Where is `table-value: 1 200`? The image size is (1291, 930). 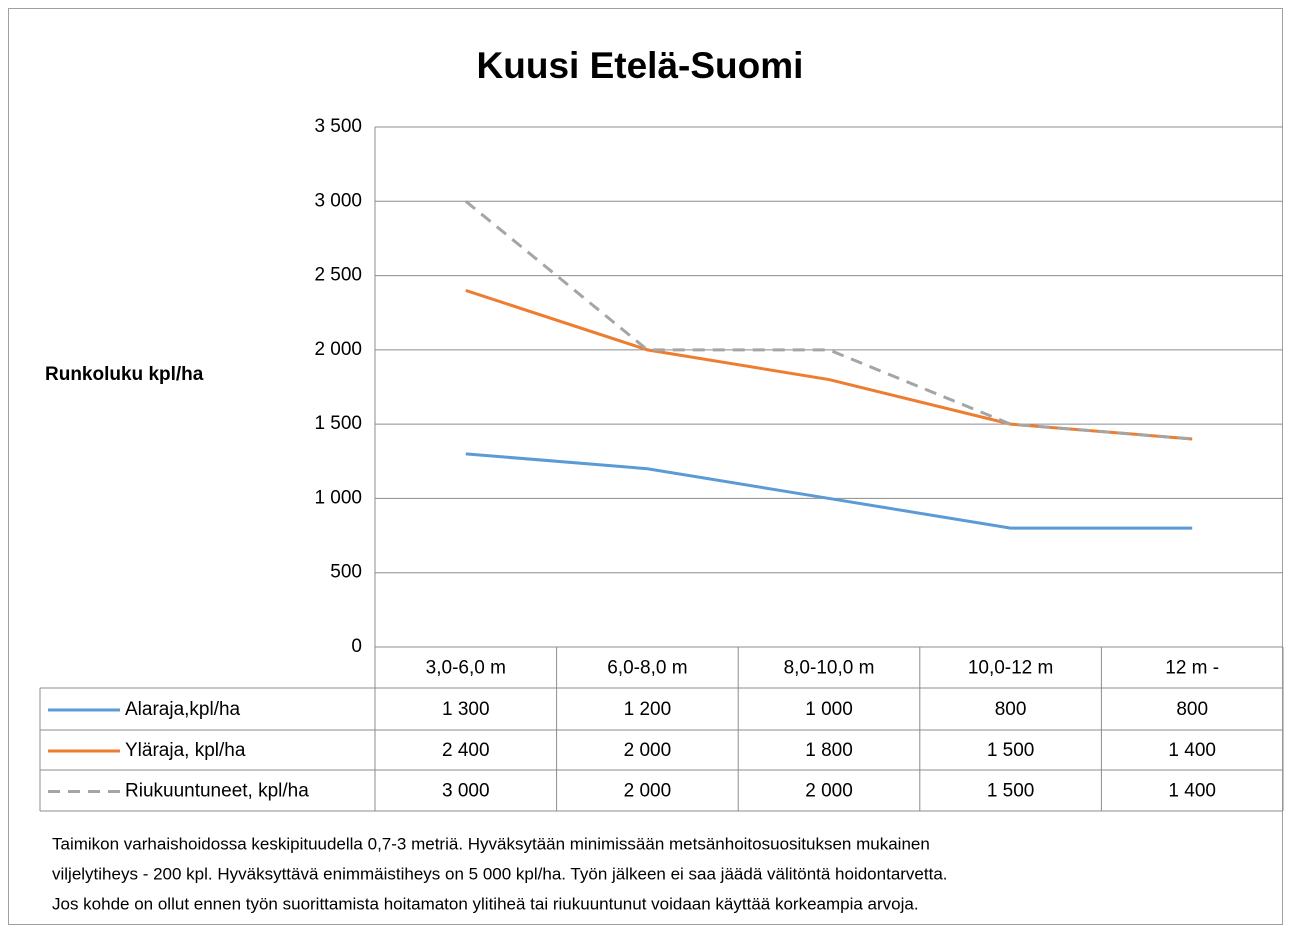
table-value: 1 200 is located at coordinates (648, 709).